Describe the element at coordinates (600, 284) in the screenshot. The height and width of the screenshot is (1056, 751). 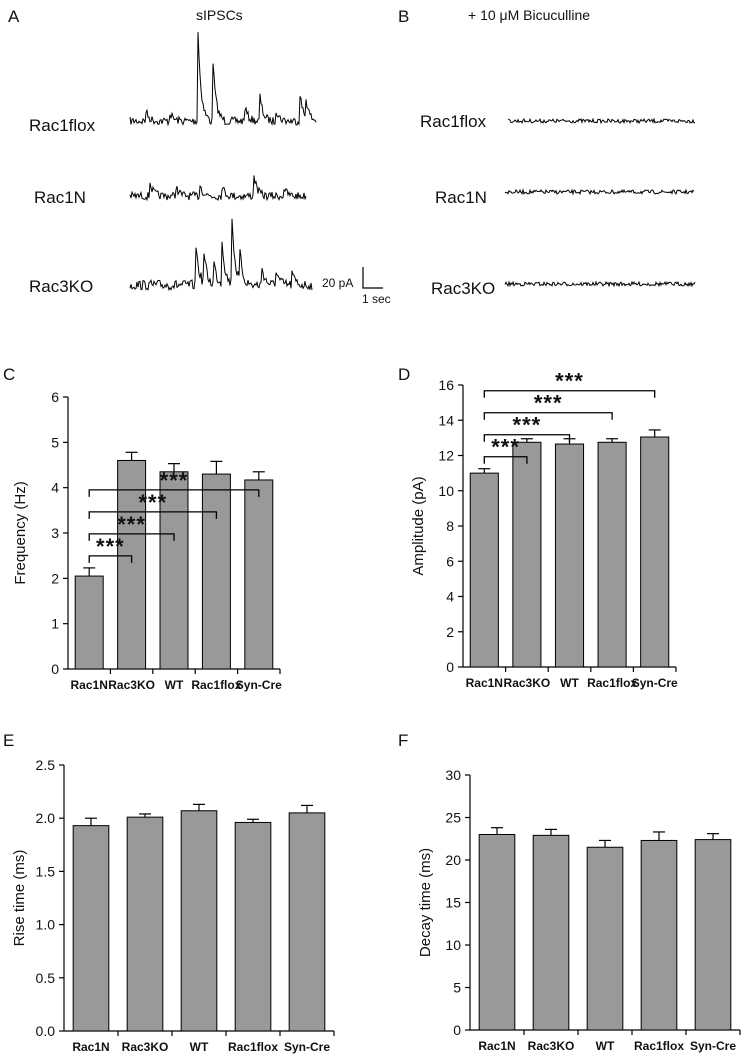
I see `trace-b-rac3ko` at that location.